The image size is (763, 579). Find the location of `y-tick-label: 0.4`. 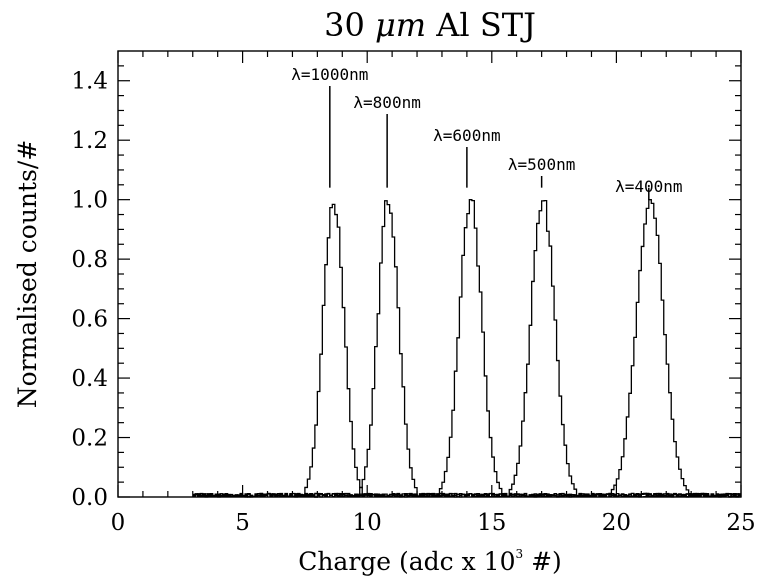

y-tick-label: 0.4 is located at coordinates (89, 379).